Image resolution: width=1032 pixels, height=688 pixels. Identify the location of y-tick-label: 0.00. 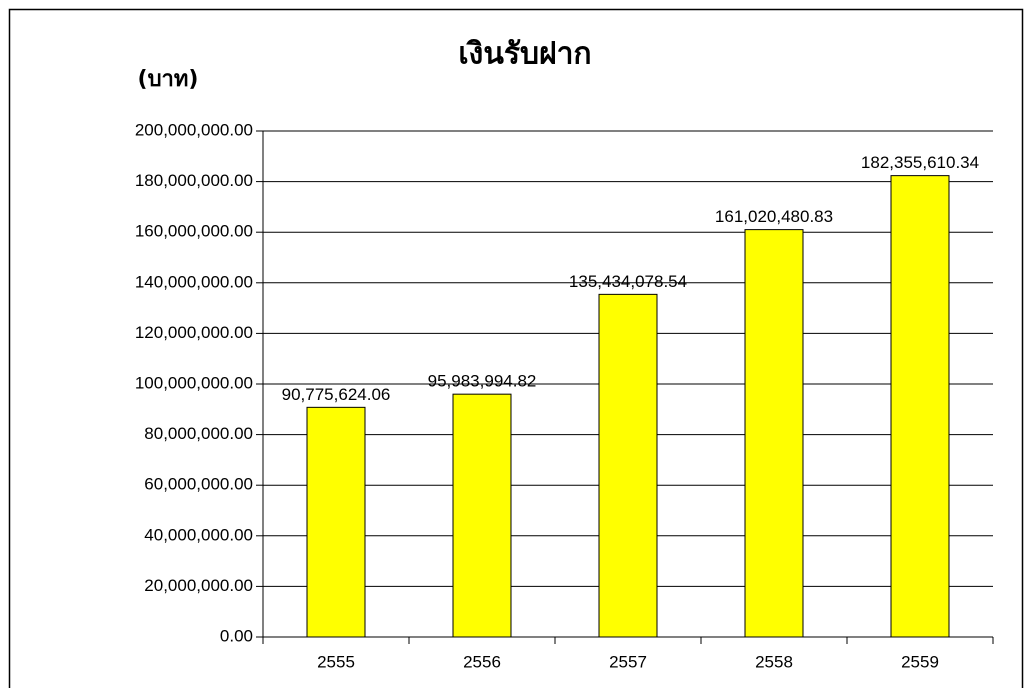
(236, 635).